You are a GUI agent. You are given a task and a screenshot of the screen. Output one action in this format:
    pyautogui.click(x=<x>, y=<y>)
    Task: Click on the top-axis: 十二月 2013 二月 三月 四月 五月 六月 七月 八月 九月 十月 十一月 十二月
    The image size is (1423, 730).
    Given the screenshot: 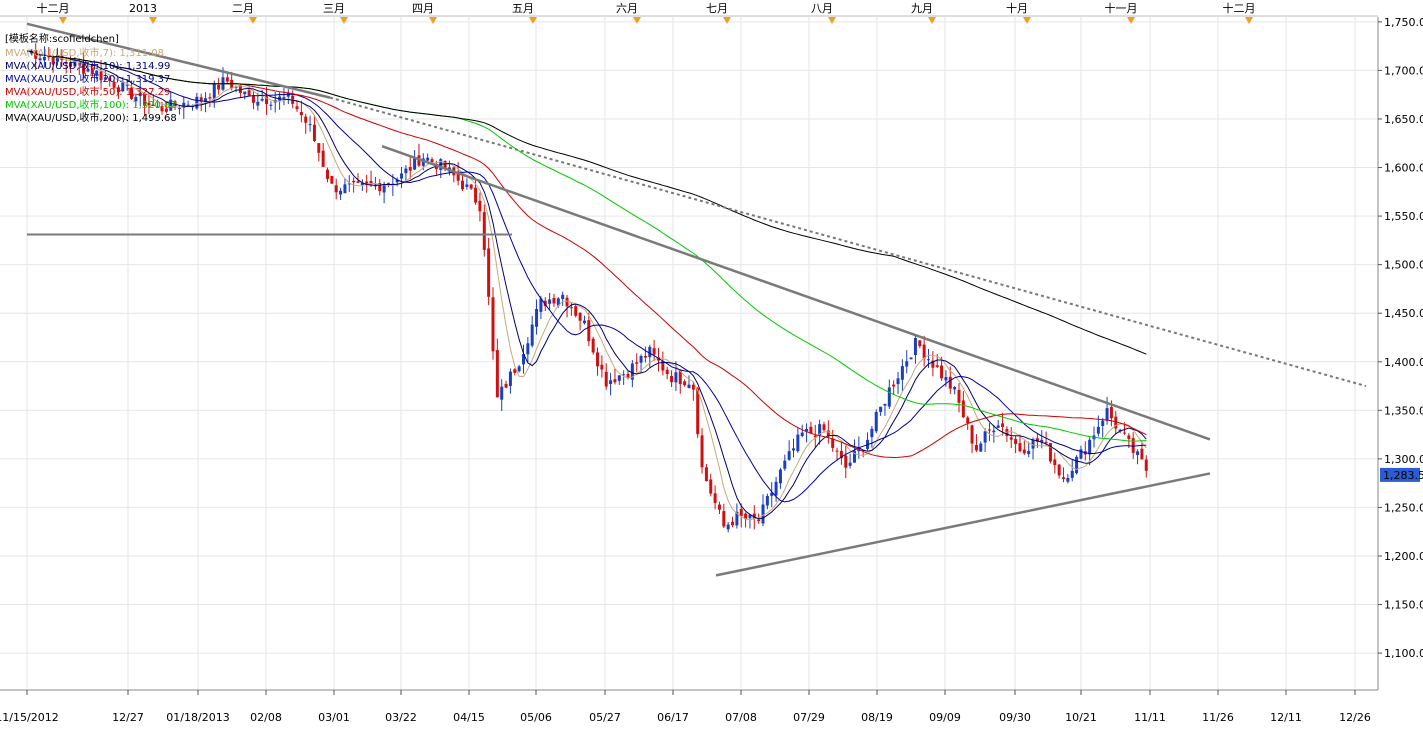 What is the action you would take?
    pyautogui.click(x=689, y=12)
    